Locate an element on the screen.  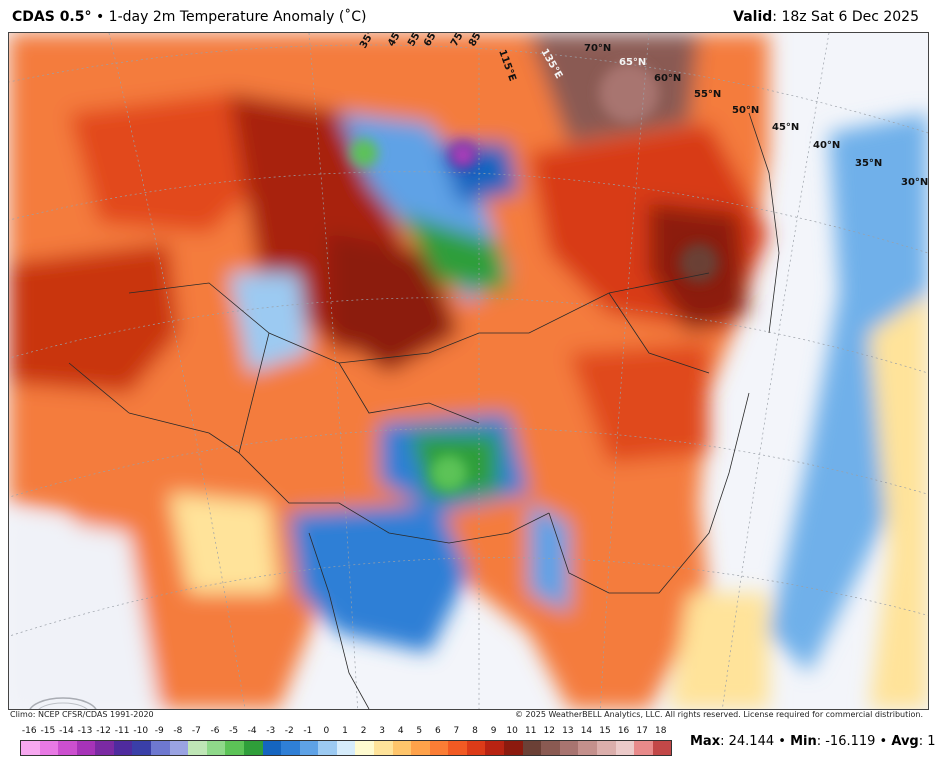
legend-tick-label: 0 is located at coordinates (326, 731).